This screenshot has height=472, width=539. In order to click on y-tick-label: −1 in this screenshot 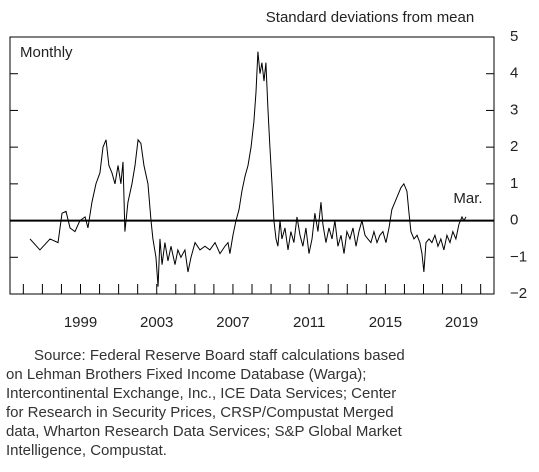, I will do `click(518, 256)`.